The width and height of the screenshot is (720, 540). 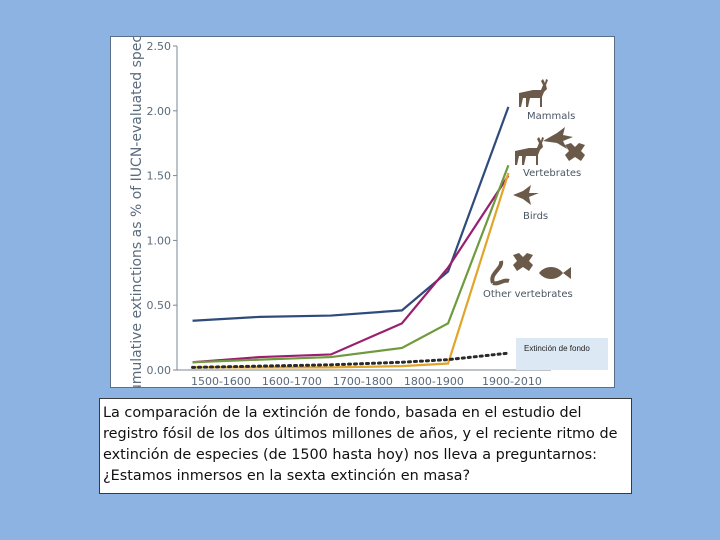 I want to click on series-label-vertebrates: Vertebrates, so click(x=552, y=173).